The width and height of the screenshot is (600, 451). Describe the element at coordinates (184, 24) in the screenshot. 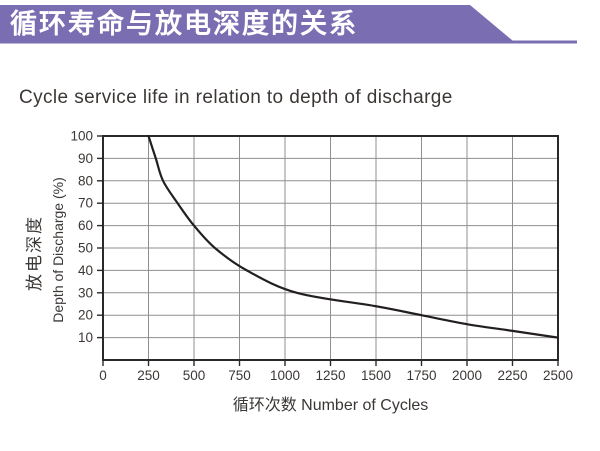

I see `banner-title: 循环寿命与放电深度的关系` at that location.